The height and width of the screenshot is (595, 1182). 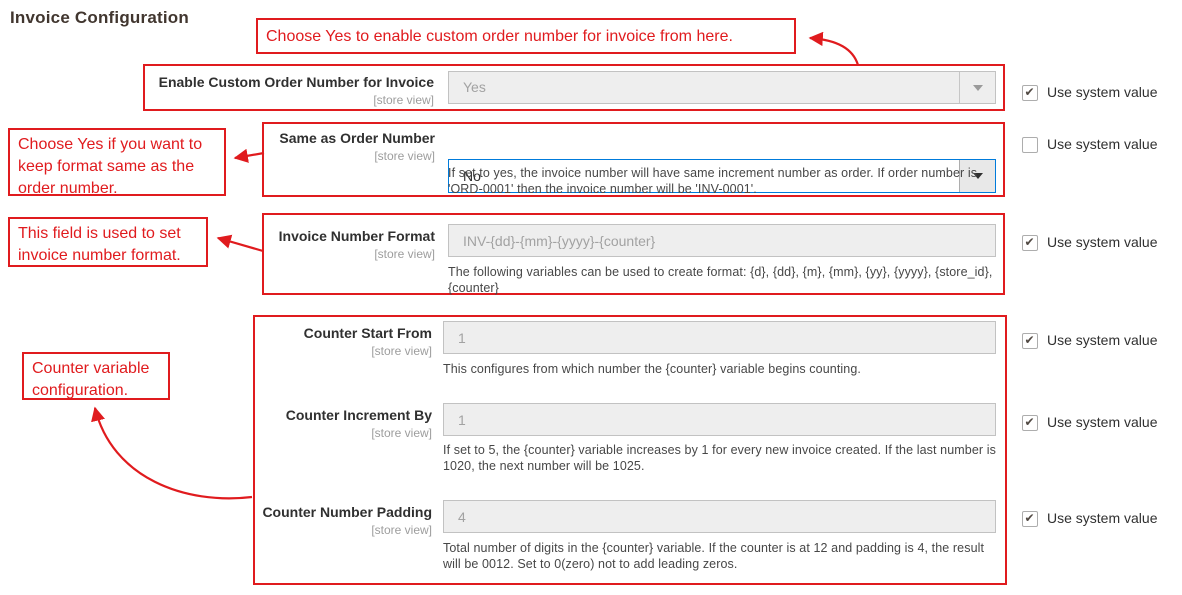 I want to click on page-title: Invoice Configuration, so click(x=99, y=17).